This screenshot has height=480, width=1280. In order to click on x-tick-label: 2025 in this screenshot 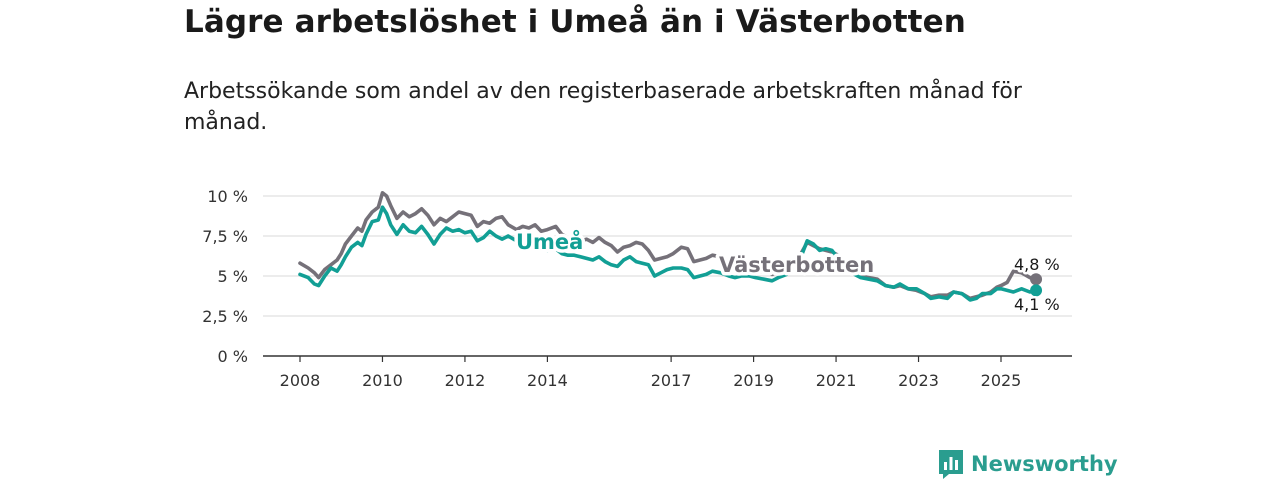, I will do `click(1001, 380)`.